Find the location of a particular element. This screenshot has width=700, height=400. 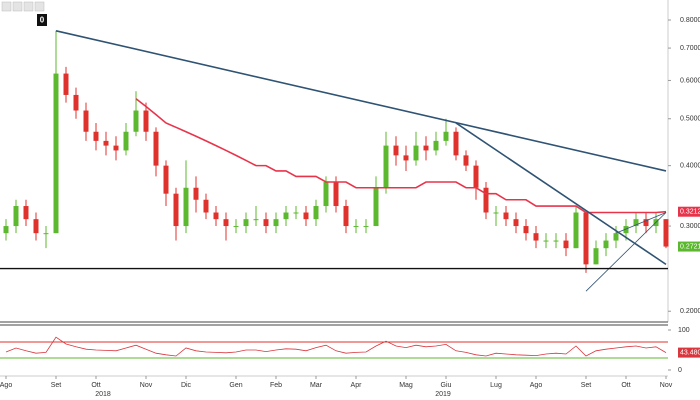

y-tick-label: 0.7000 is located at coordinates (690, 48).